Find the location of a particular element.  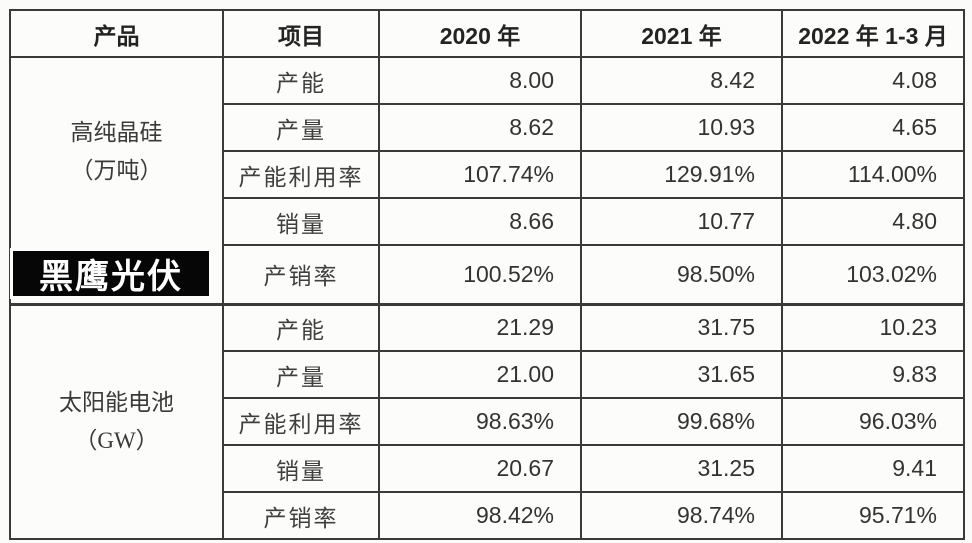

value-cell: 95.71% is located at coordinates (873, 515).